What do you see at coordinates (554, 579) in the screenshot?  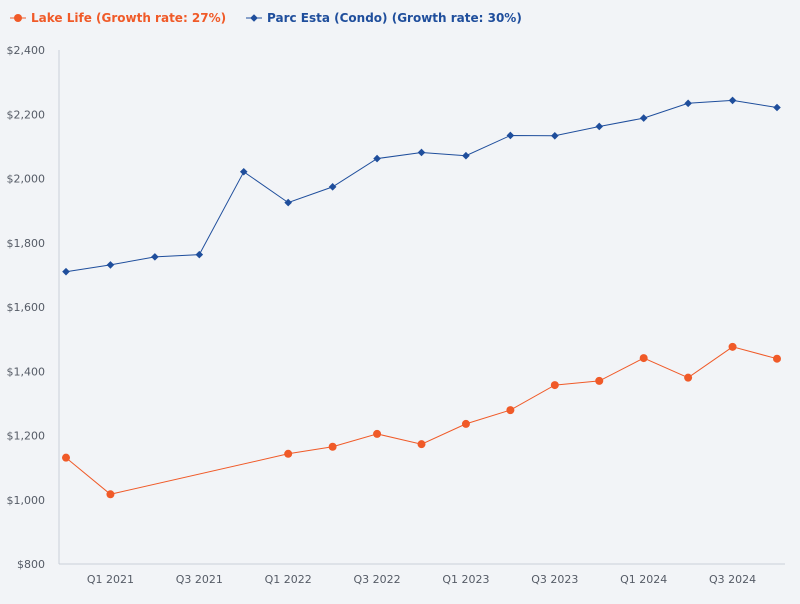 I see `x-tick-label: Q3 2023` at bounding box center [554, 579].